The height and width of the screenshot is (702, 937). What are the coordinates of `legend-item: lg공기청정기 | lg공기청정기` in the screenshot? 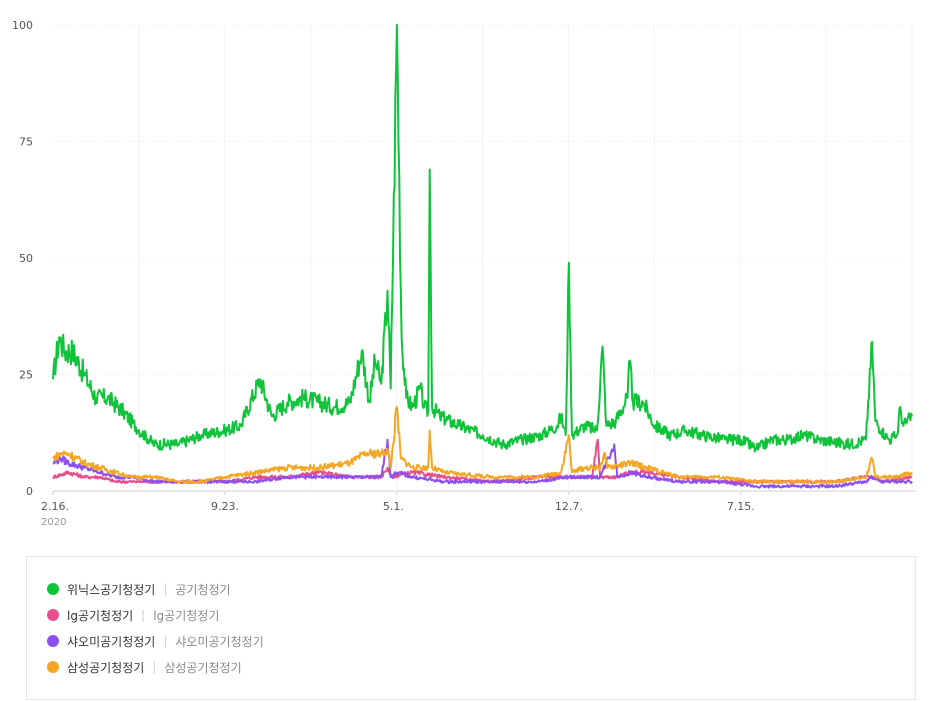 It's located at (133, 615).